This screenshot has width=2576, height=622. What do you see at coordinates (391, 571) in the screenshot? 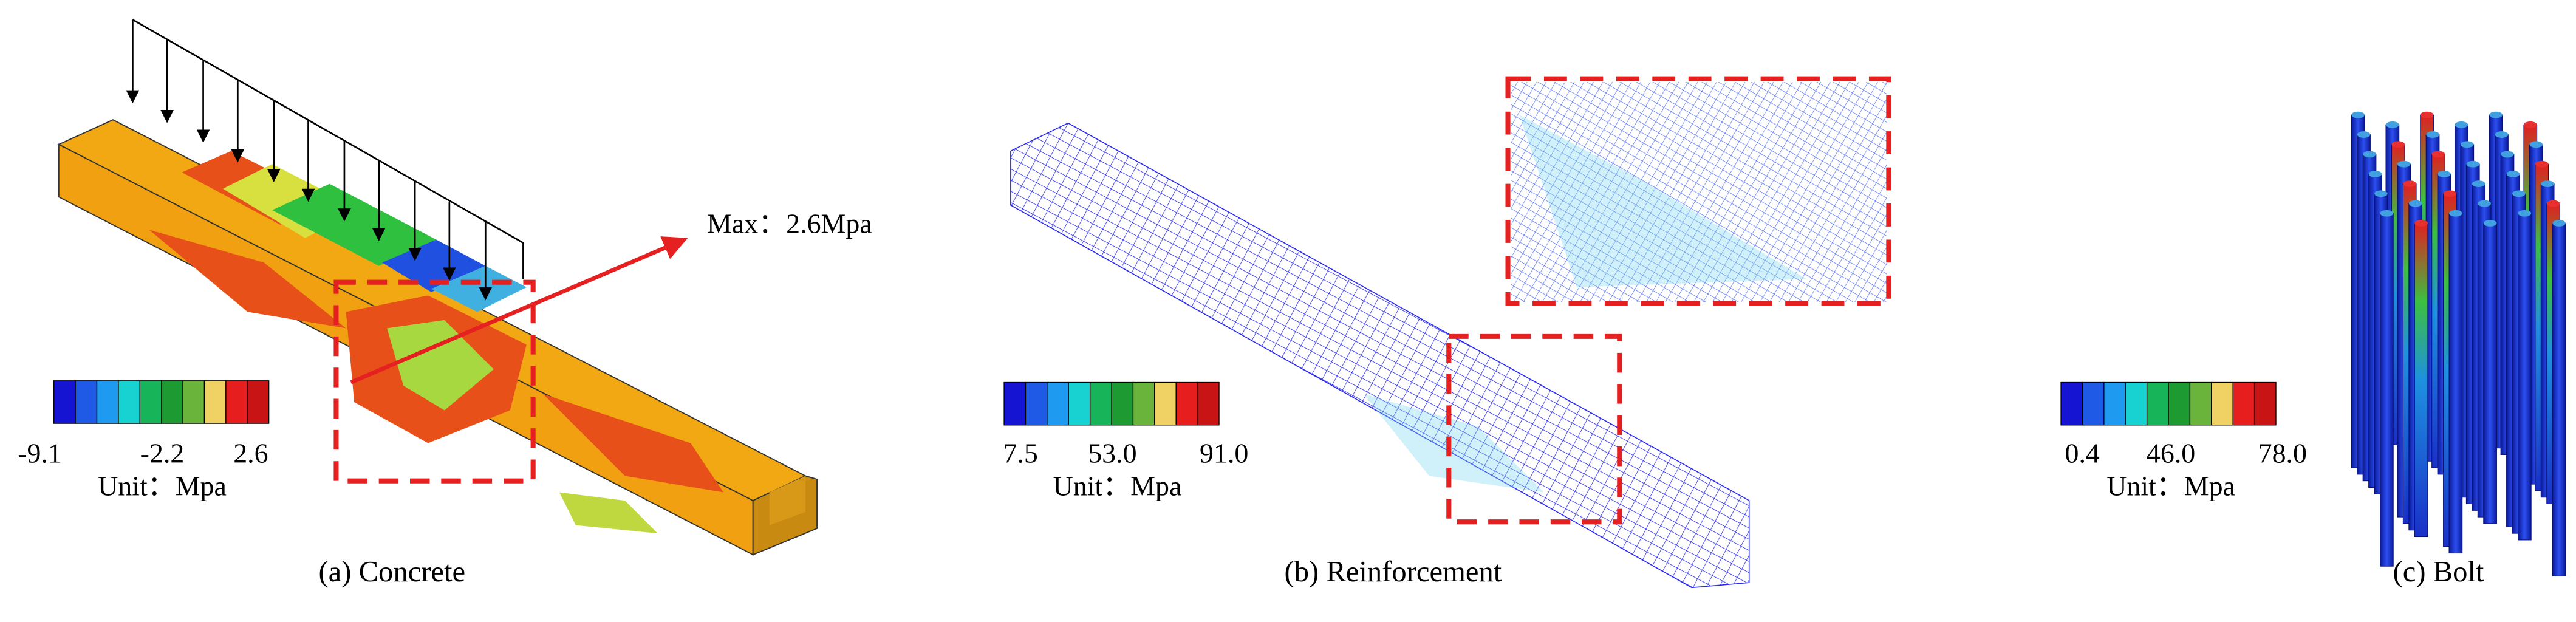
I see `caption: (a) Concrete` at bounding box center [391, 571].